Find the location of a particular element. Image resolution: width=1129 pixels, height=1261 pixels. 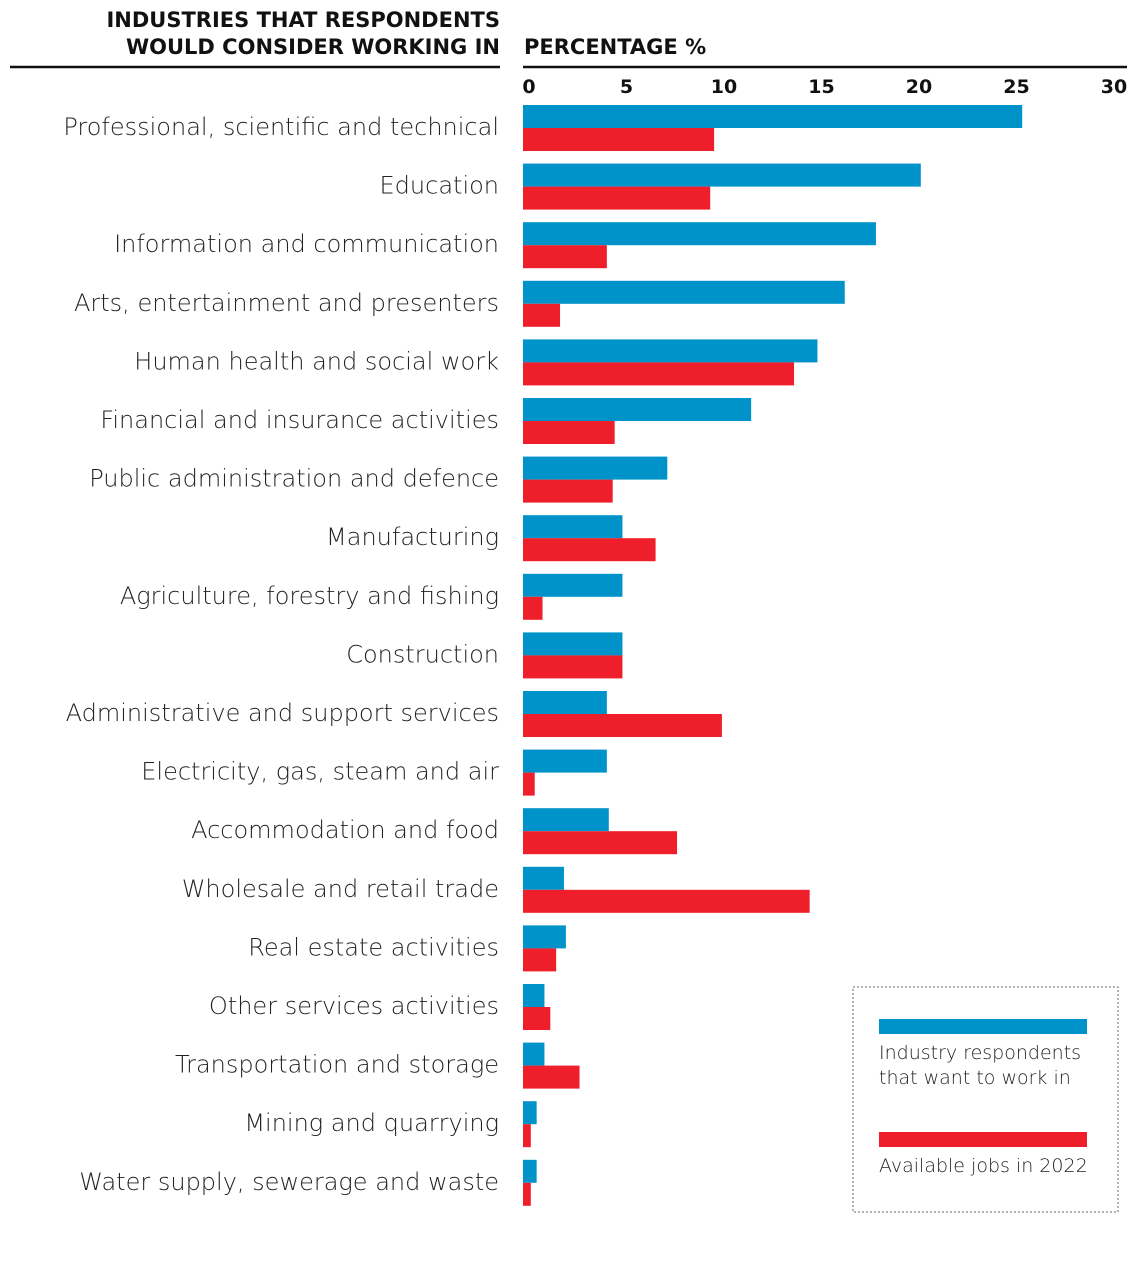

category-label: Water supply, sewerage and waste is located at coordinates (289, 1182).